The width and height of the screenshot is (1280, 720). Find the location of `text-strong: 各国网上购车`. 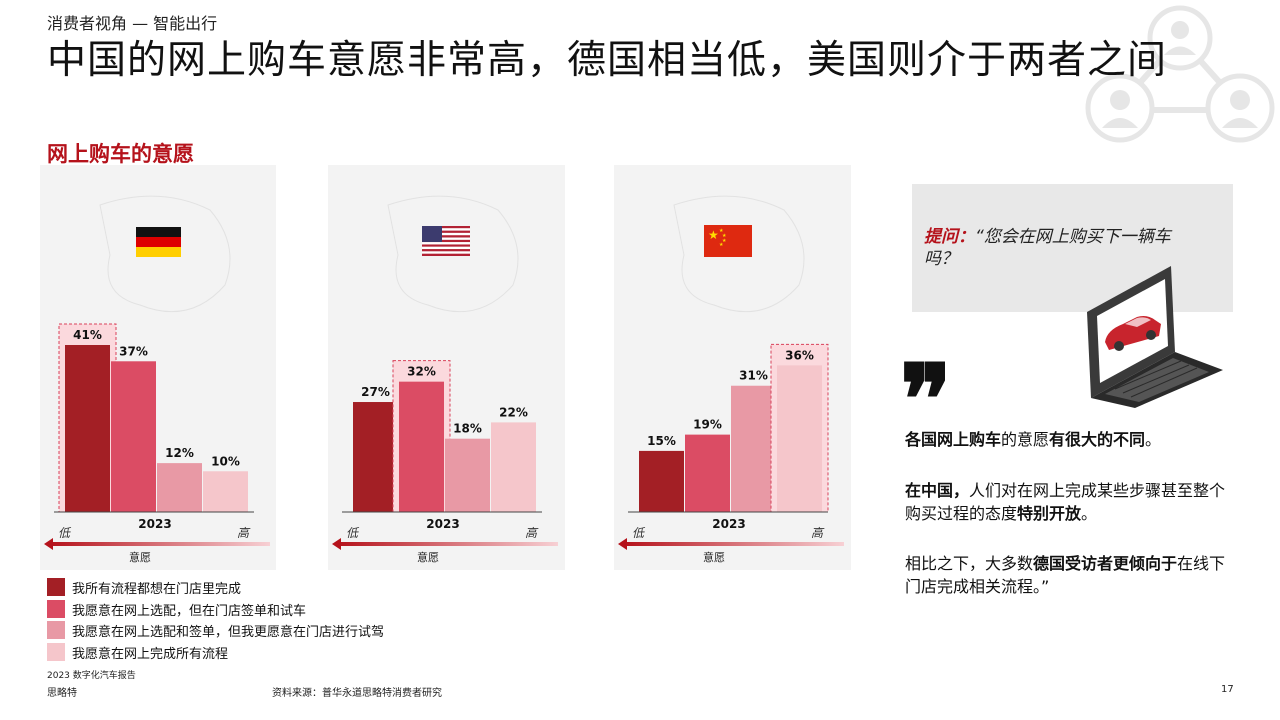

text-strong: 各国网上购车 is located at coordinates (953, 439).